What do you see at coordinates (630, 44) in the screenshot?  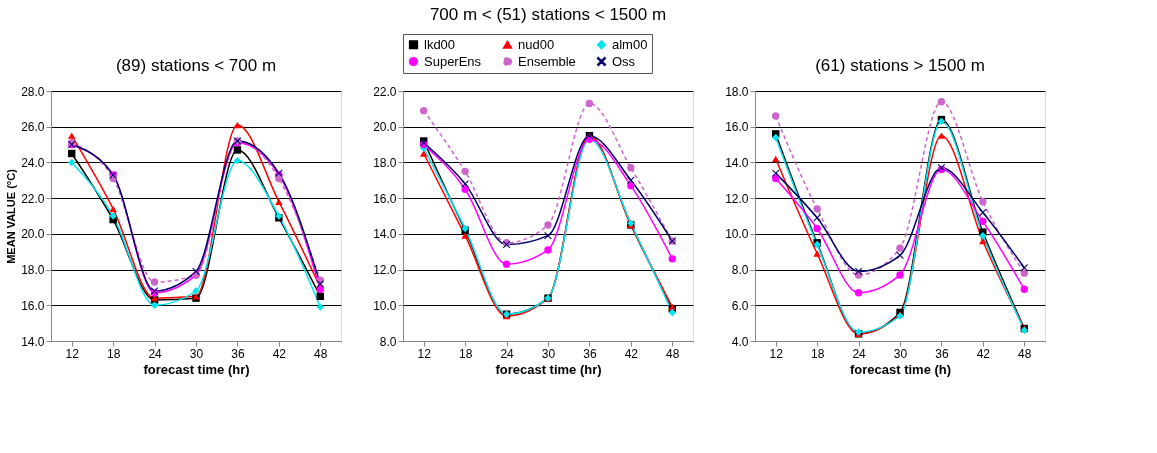 I see `legend-label: alm00` at bounding box center [630, 44].